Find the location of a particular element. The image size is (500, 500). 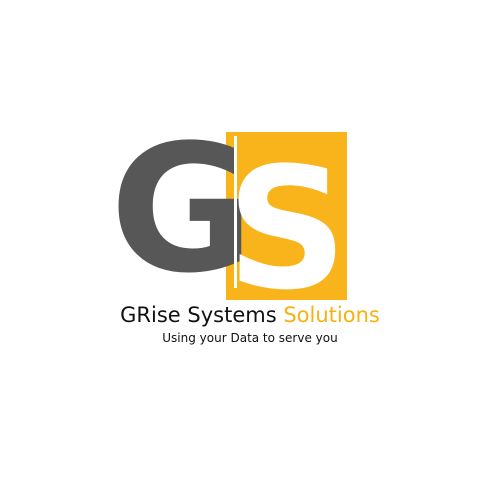

tagline: Using your Data to serve you is located at coordinates (250, 338).